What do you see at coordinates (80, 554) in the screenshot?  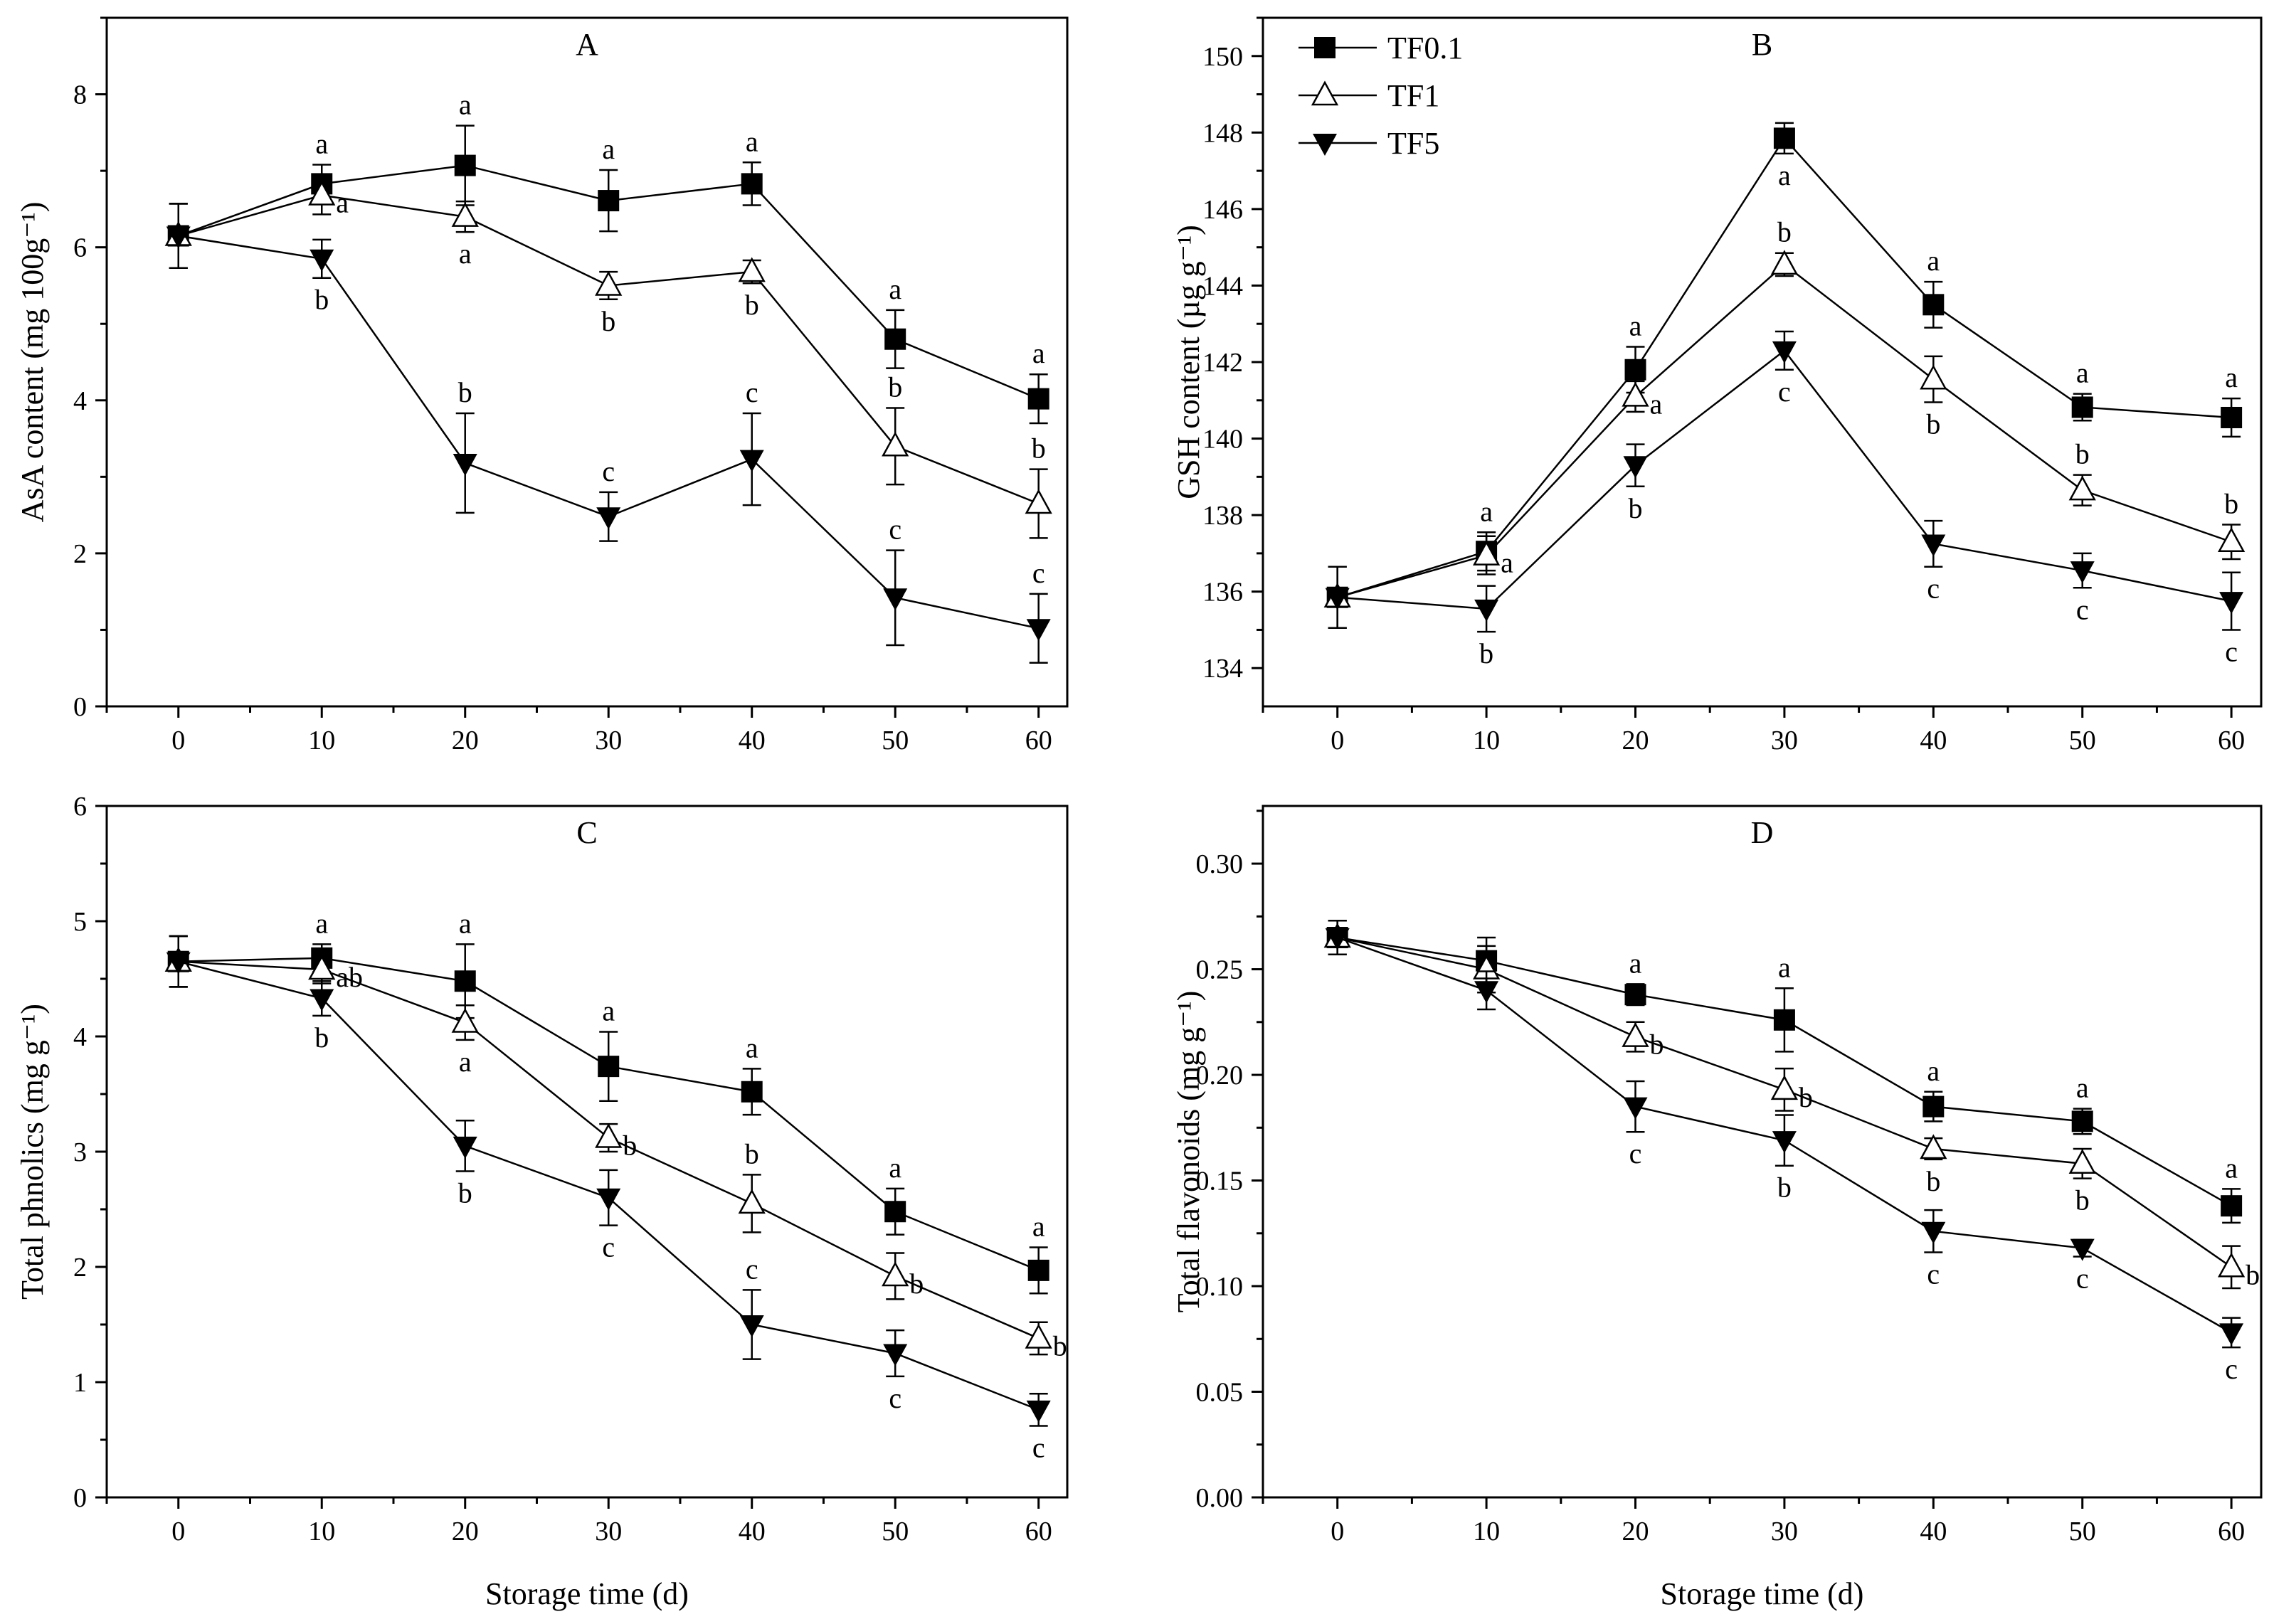 I see `y-tick-label: 2` at bounding box center [80, 554].